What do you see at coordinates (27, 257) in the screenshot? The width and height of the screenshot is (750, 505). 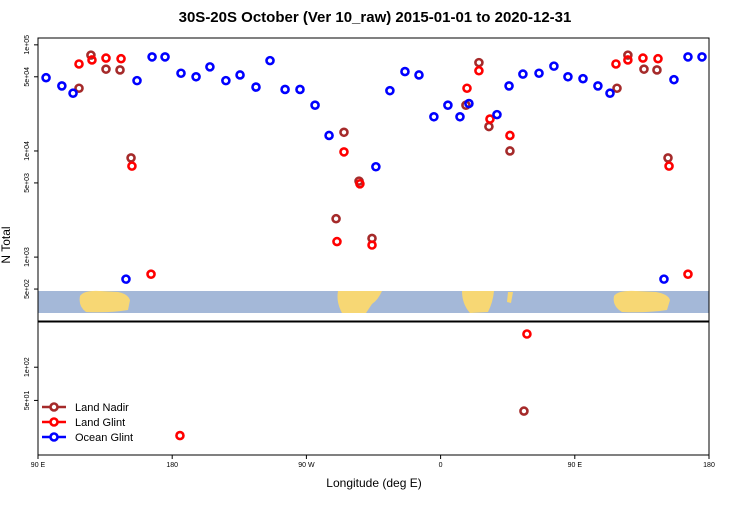 I see `y-tick-label: 1e+03` at bounding box center [27, 257].